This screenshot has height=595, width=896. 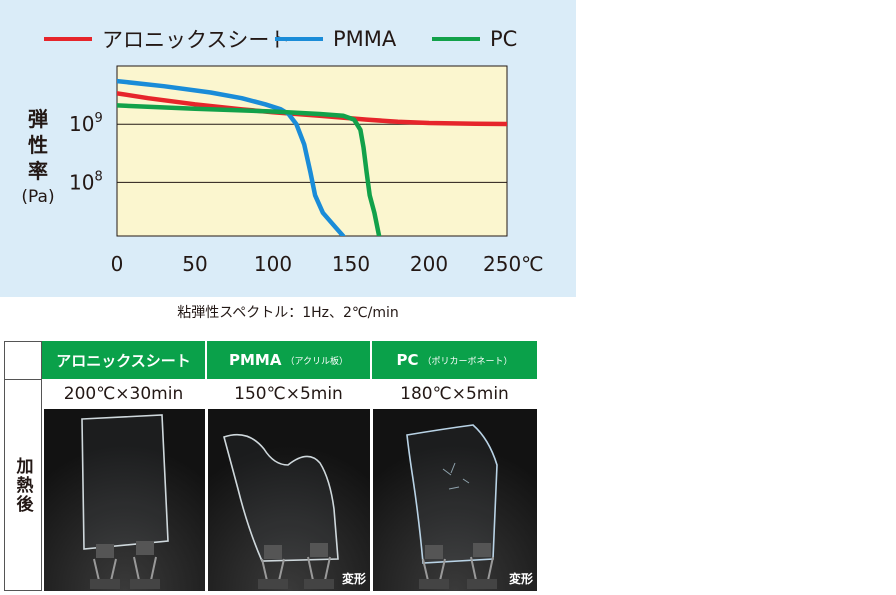 I want to click on photo-pmma: 変形, so click(x=289, y=500).